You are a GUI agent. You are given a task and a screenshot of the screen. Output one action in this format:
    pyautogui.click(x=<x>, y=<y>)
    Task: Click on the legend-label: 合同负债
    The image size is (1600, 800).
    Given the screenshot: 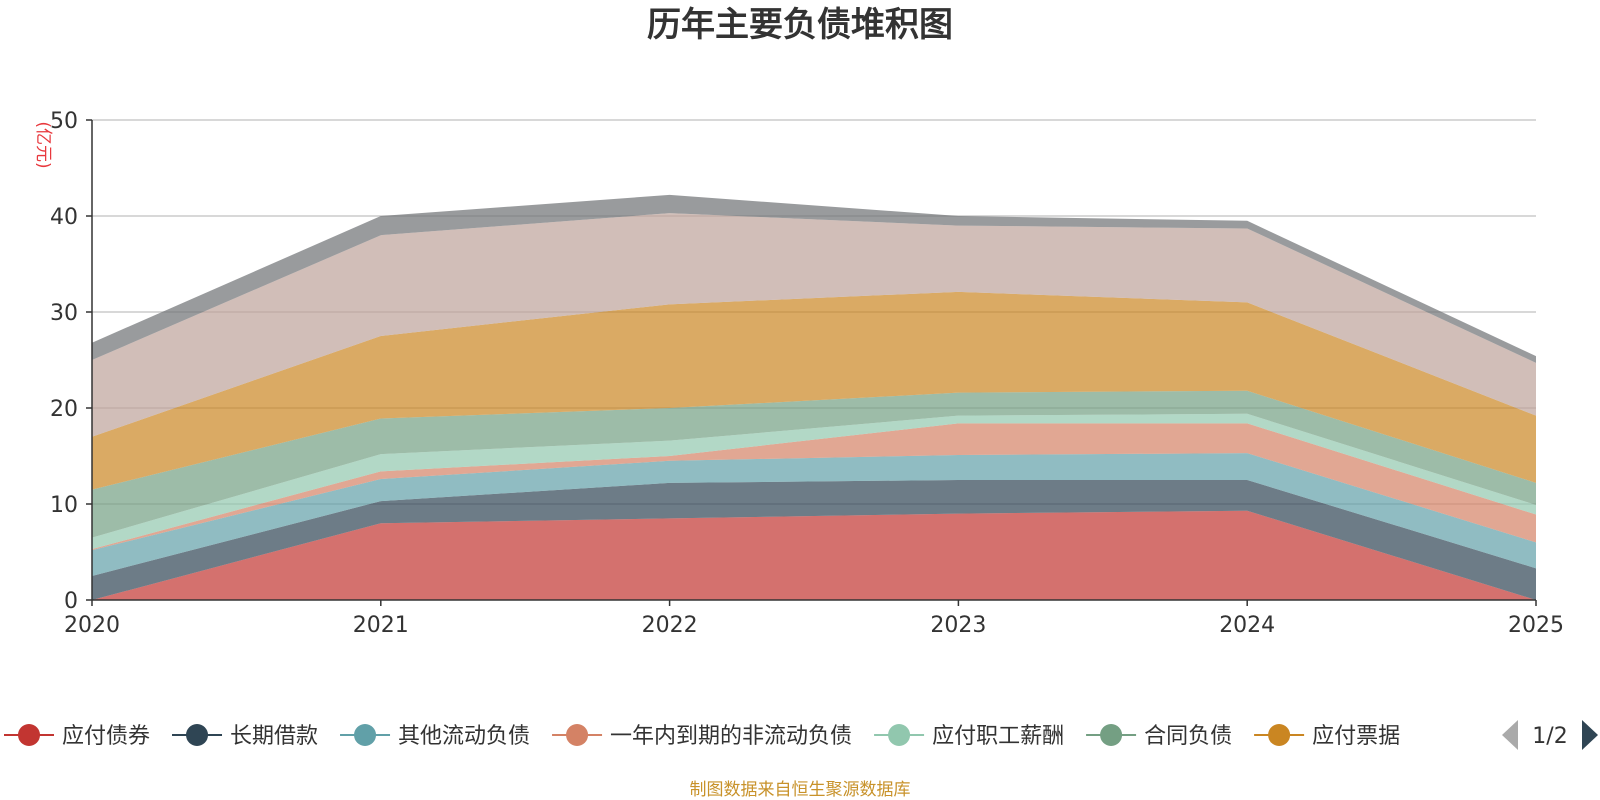 What is the action you would take?
    pyautogui.click(x=1188, y=736)
    